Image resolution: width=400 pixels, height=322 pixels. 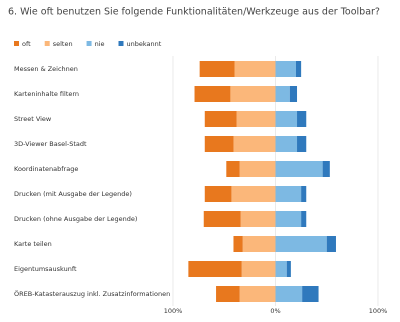 I want to click on y-tick-label: Drucken (ohne Ausgabe der Legende), so click(x=75, y=219).